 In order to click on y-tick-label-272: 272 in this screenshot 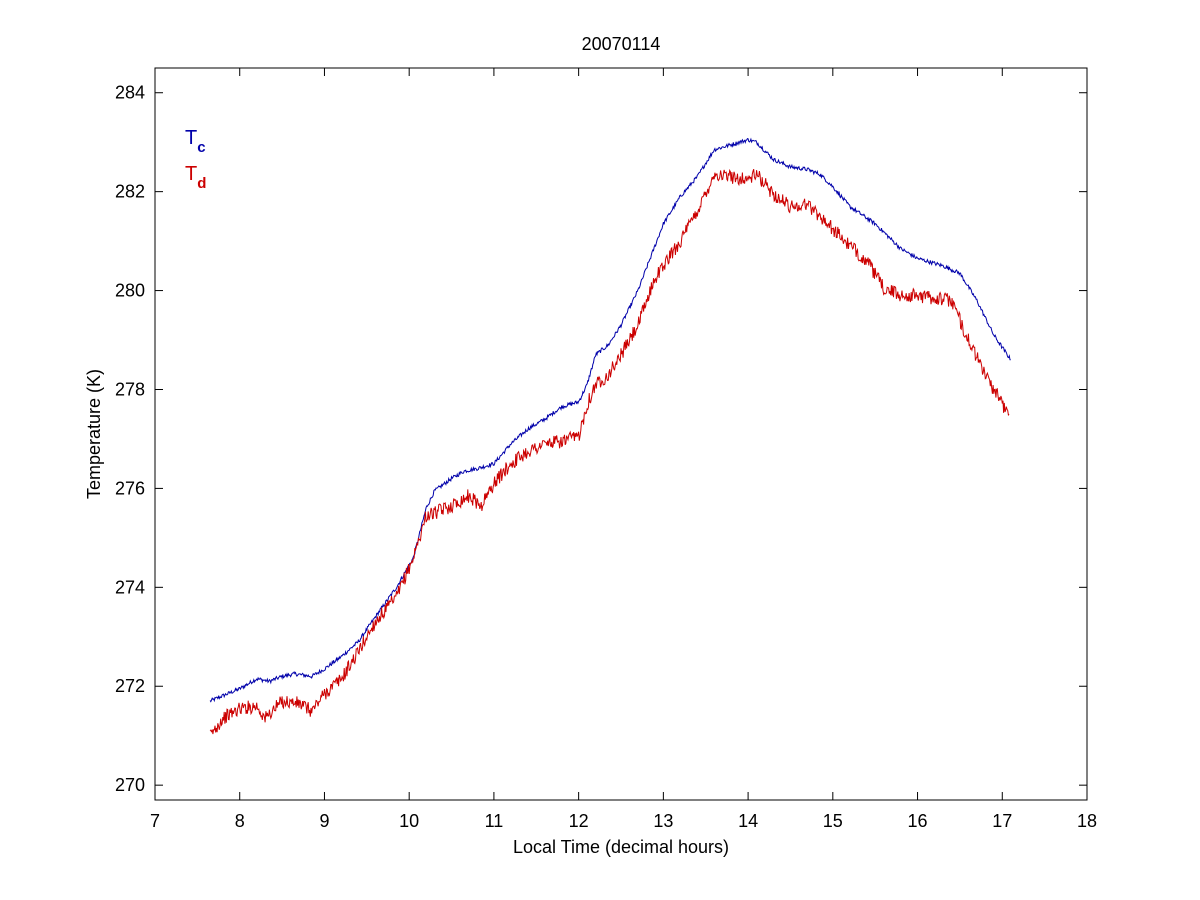, I will do `click(130, 686)`.